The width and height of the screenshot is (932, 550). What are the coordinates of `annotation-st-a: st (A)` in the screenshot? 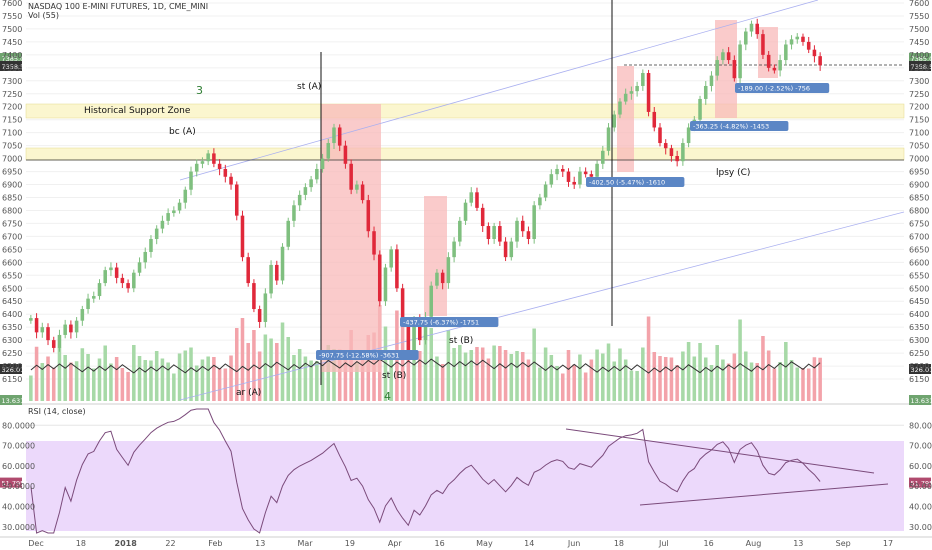 It's located at (309, 87).